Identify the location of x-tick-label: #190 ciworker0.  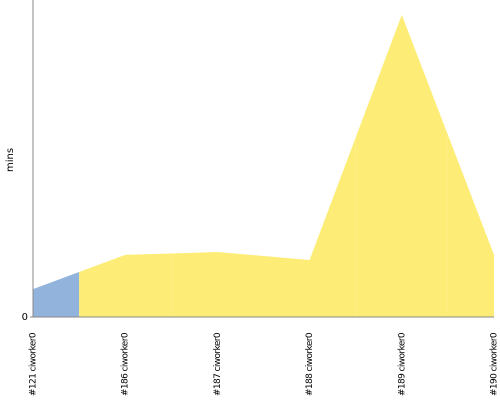
(495, 364).